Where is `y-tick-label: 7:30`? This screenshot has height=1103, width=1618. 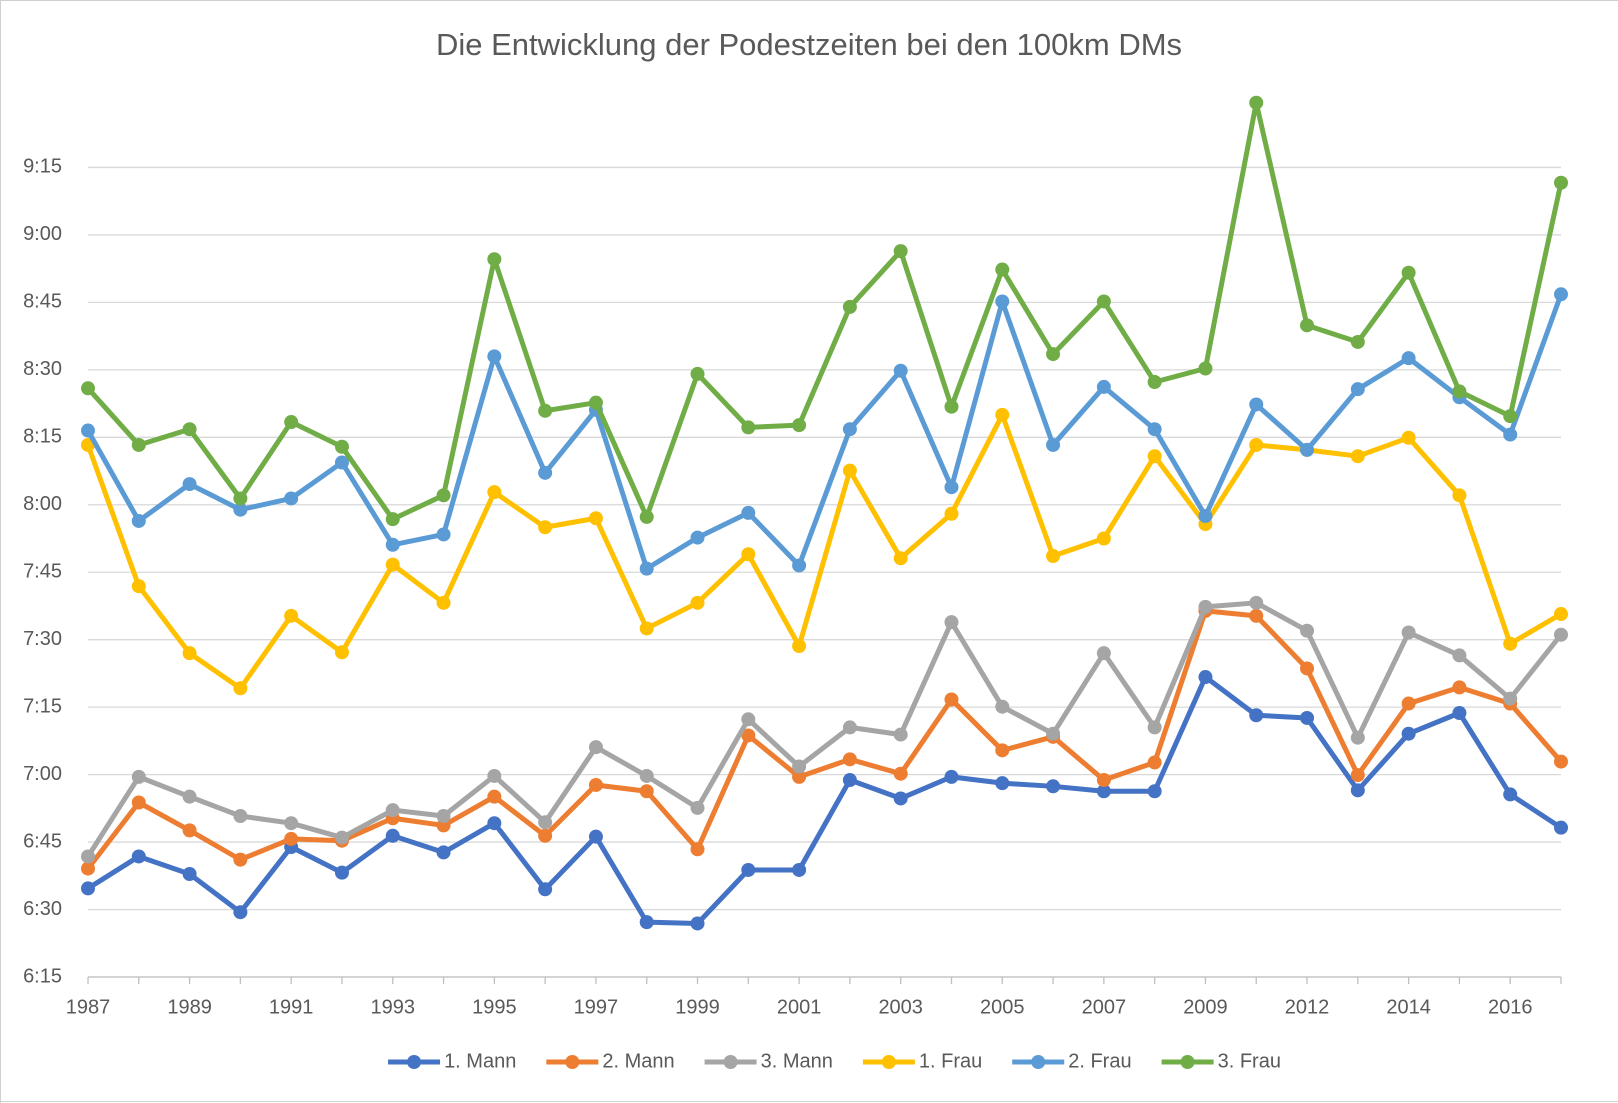 y-tick-label: 7:30 is located at coordinates (42, 639).